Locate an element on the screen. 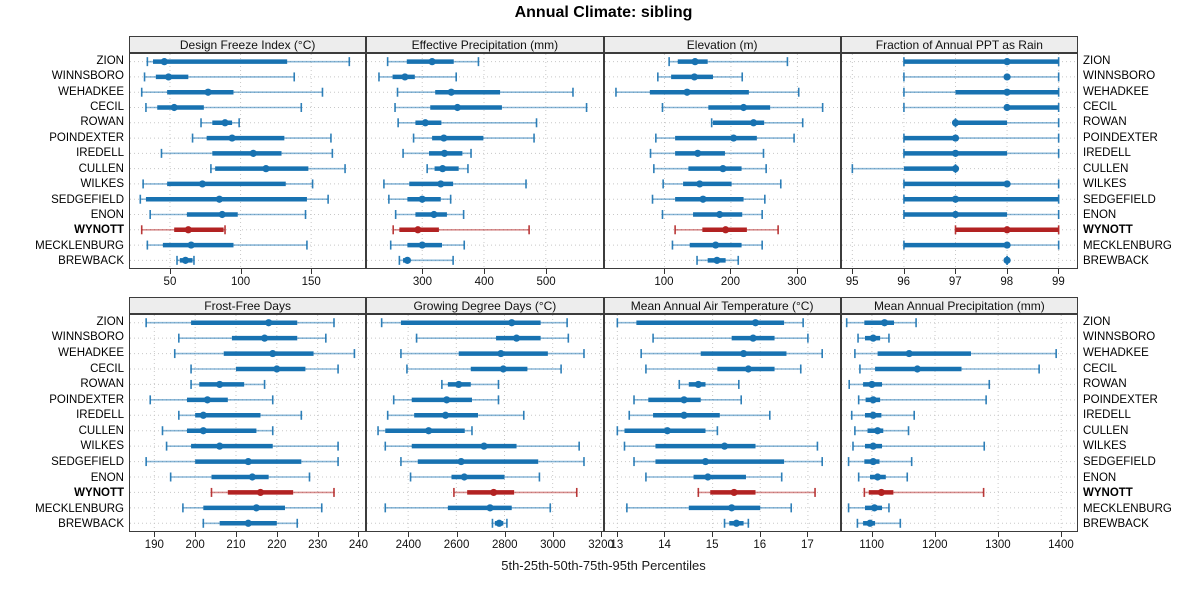 The image size is (1200, 600). panel-strip-title: Effective Precipitation (mm) is located at coordinates (485, 44).